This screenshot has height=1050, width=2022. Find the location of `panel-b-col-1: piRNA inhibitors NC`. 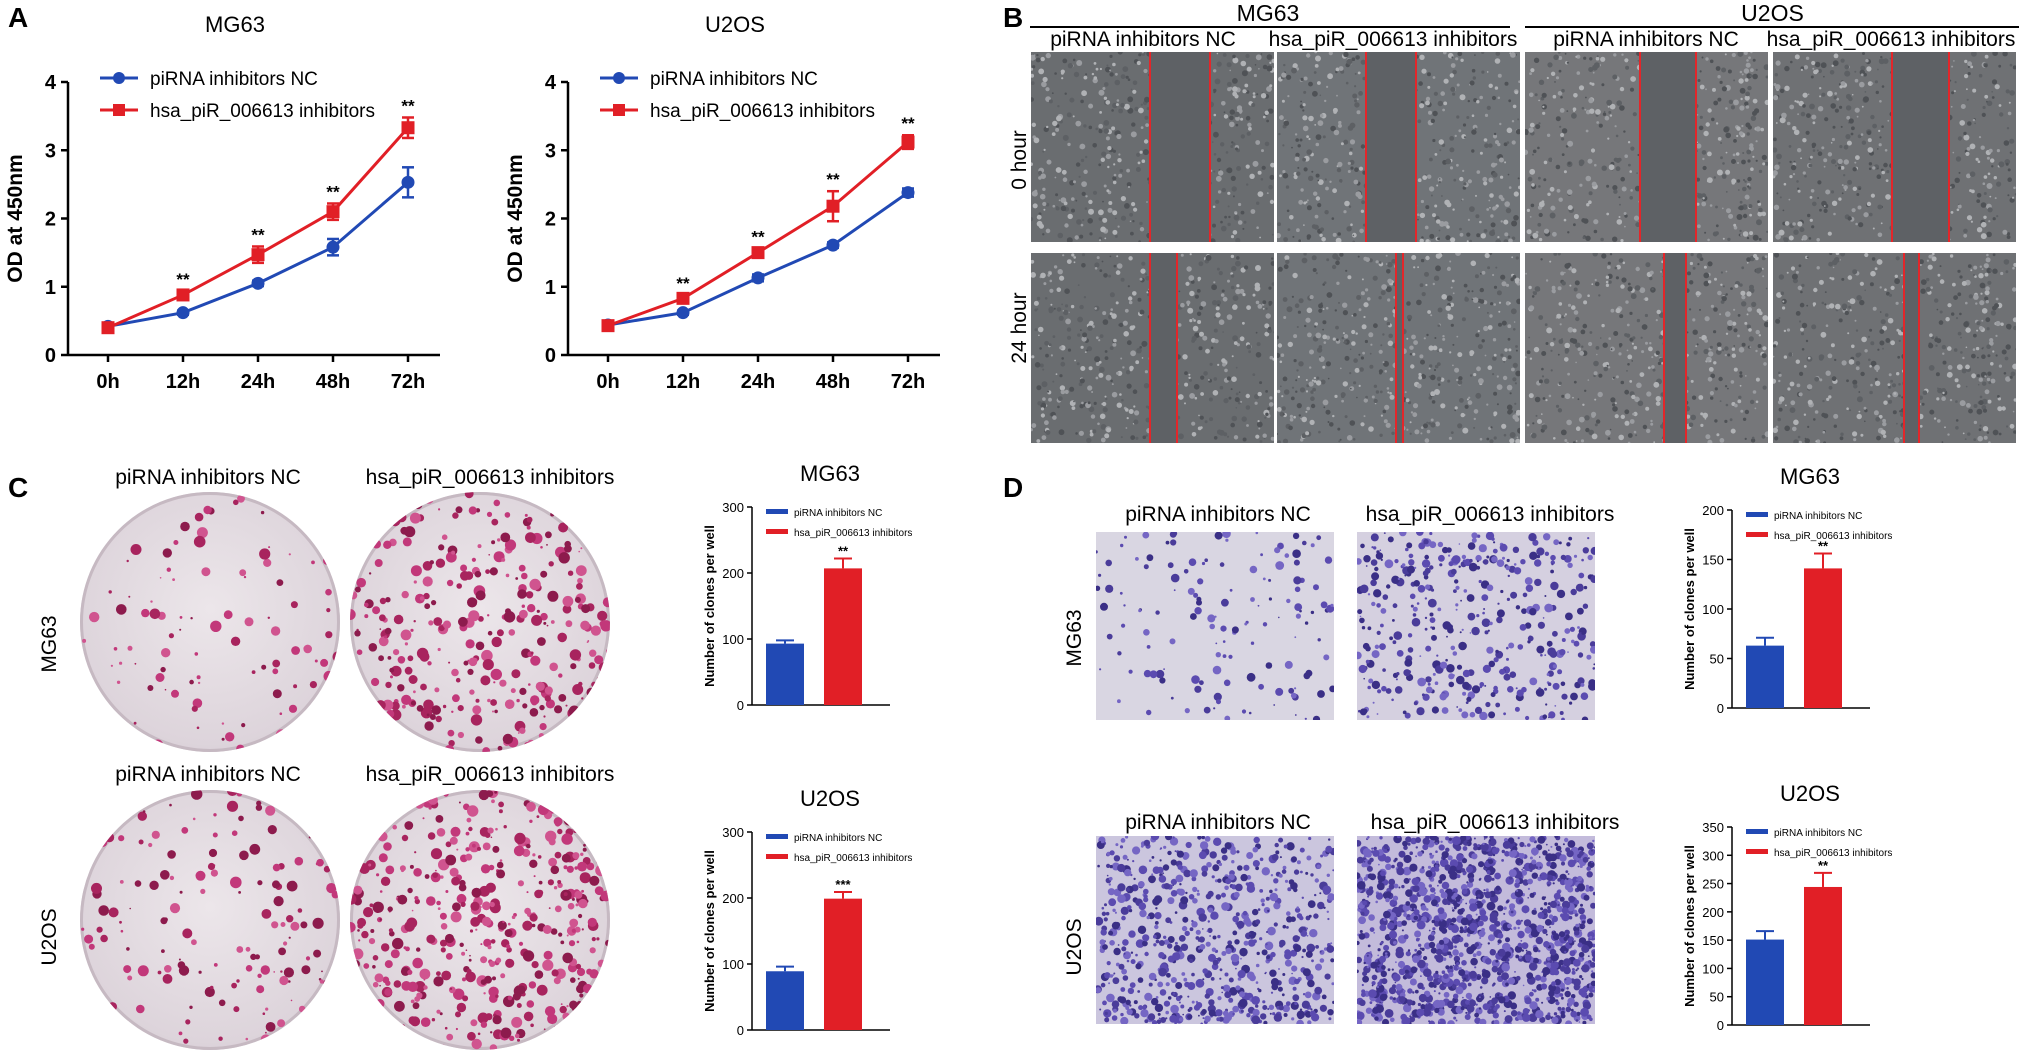

panel-b-col-1: piRNA inhibitors NC is located at coordinates (1143, 39).